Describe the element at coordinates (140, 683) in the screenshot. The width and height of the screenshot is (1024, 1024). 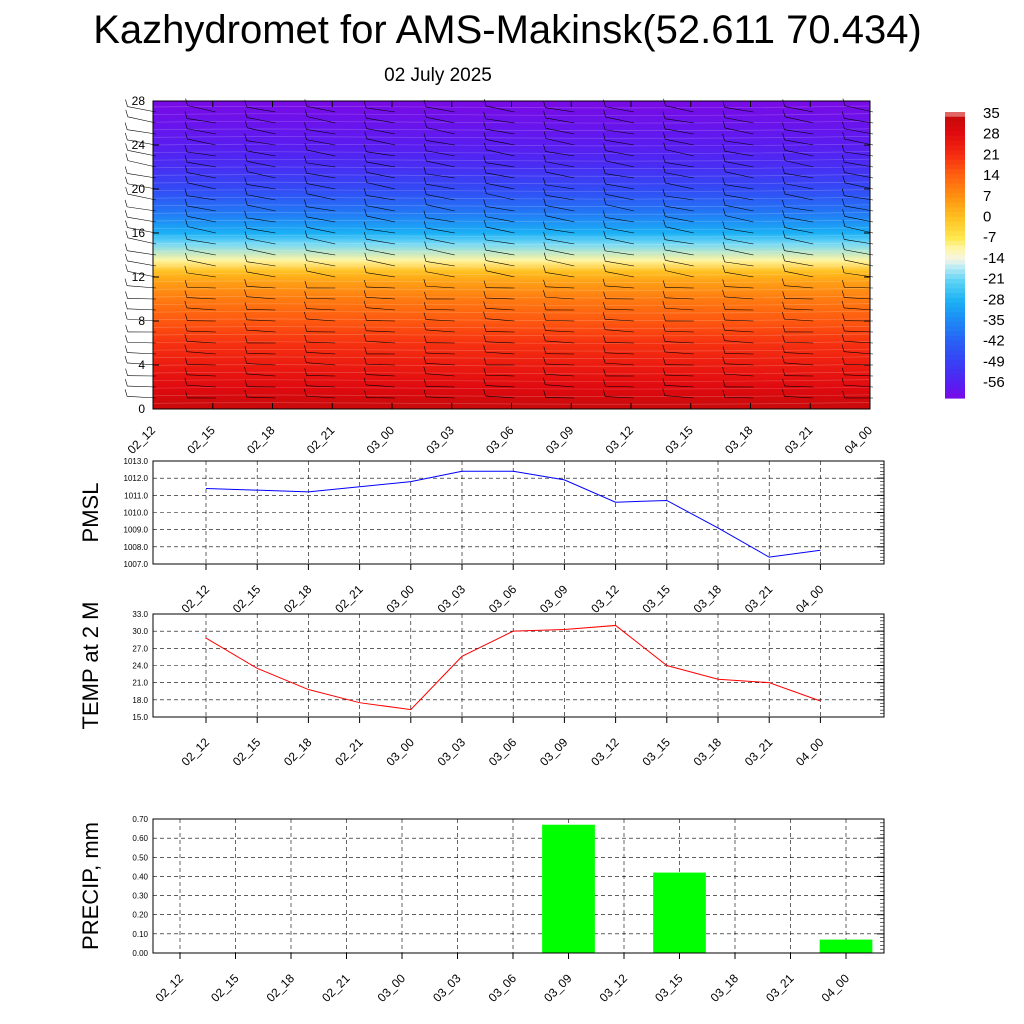
I see `y-tick-label: 21.0` at that location.